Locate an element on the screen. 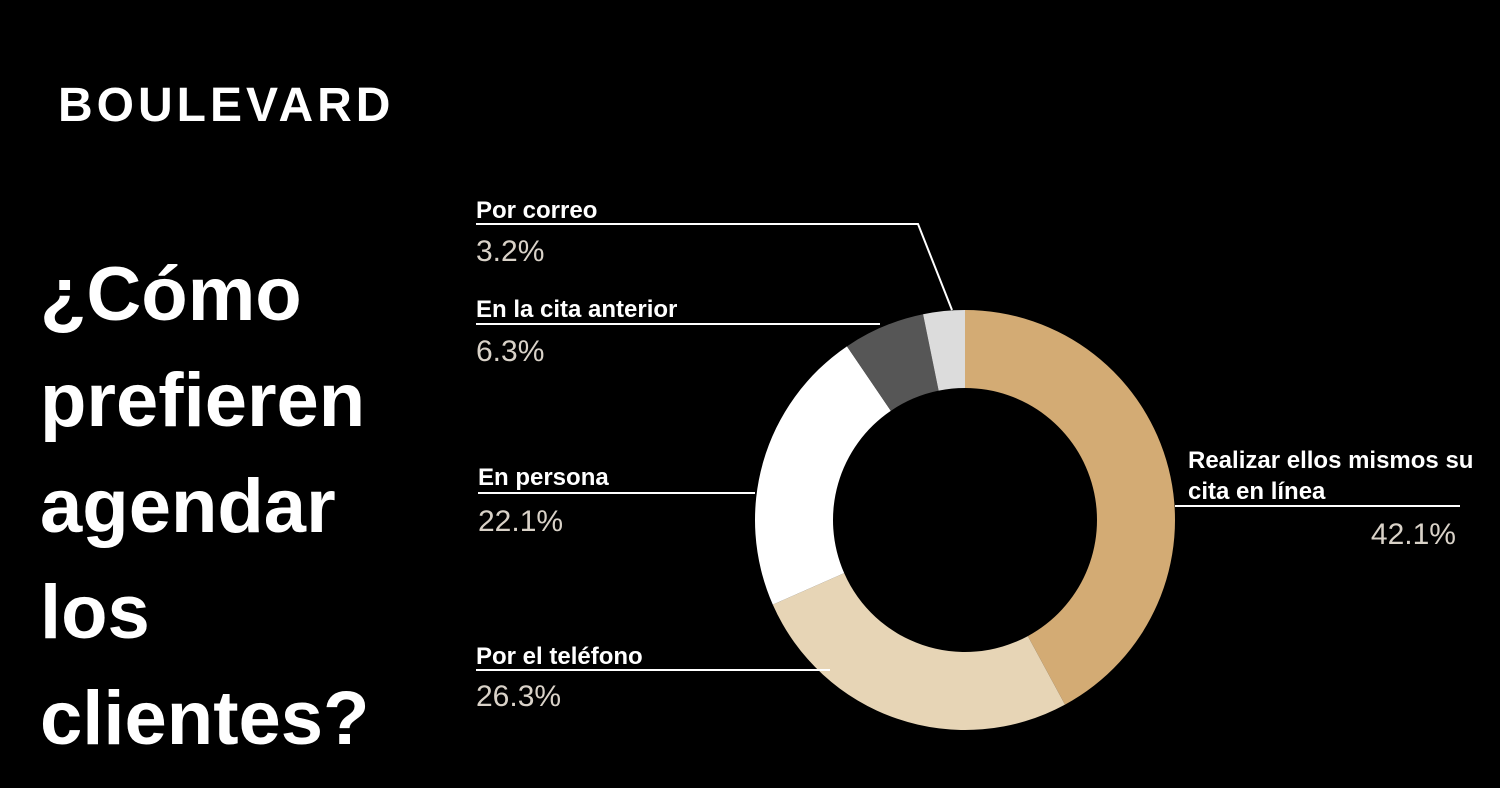 Image resolution: width=1500 pixels, height=788 pixels. value-label: 22.1% is located at coordinates (521, 521).